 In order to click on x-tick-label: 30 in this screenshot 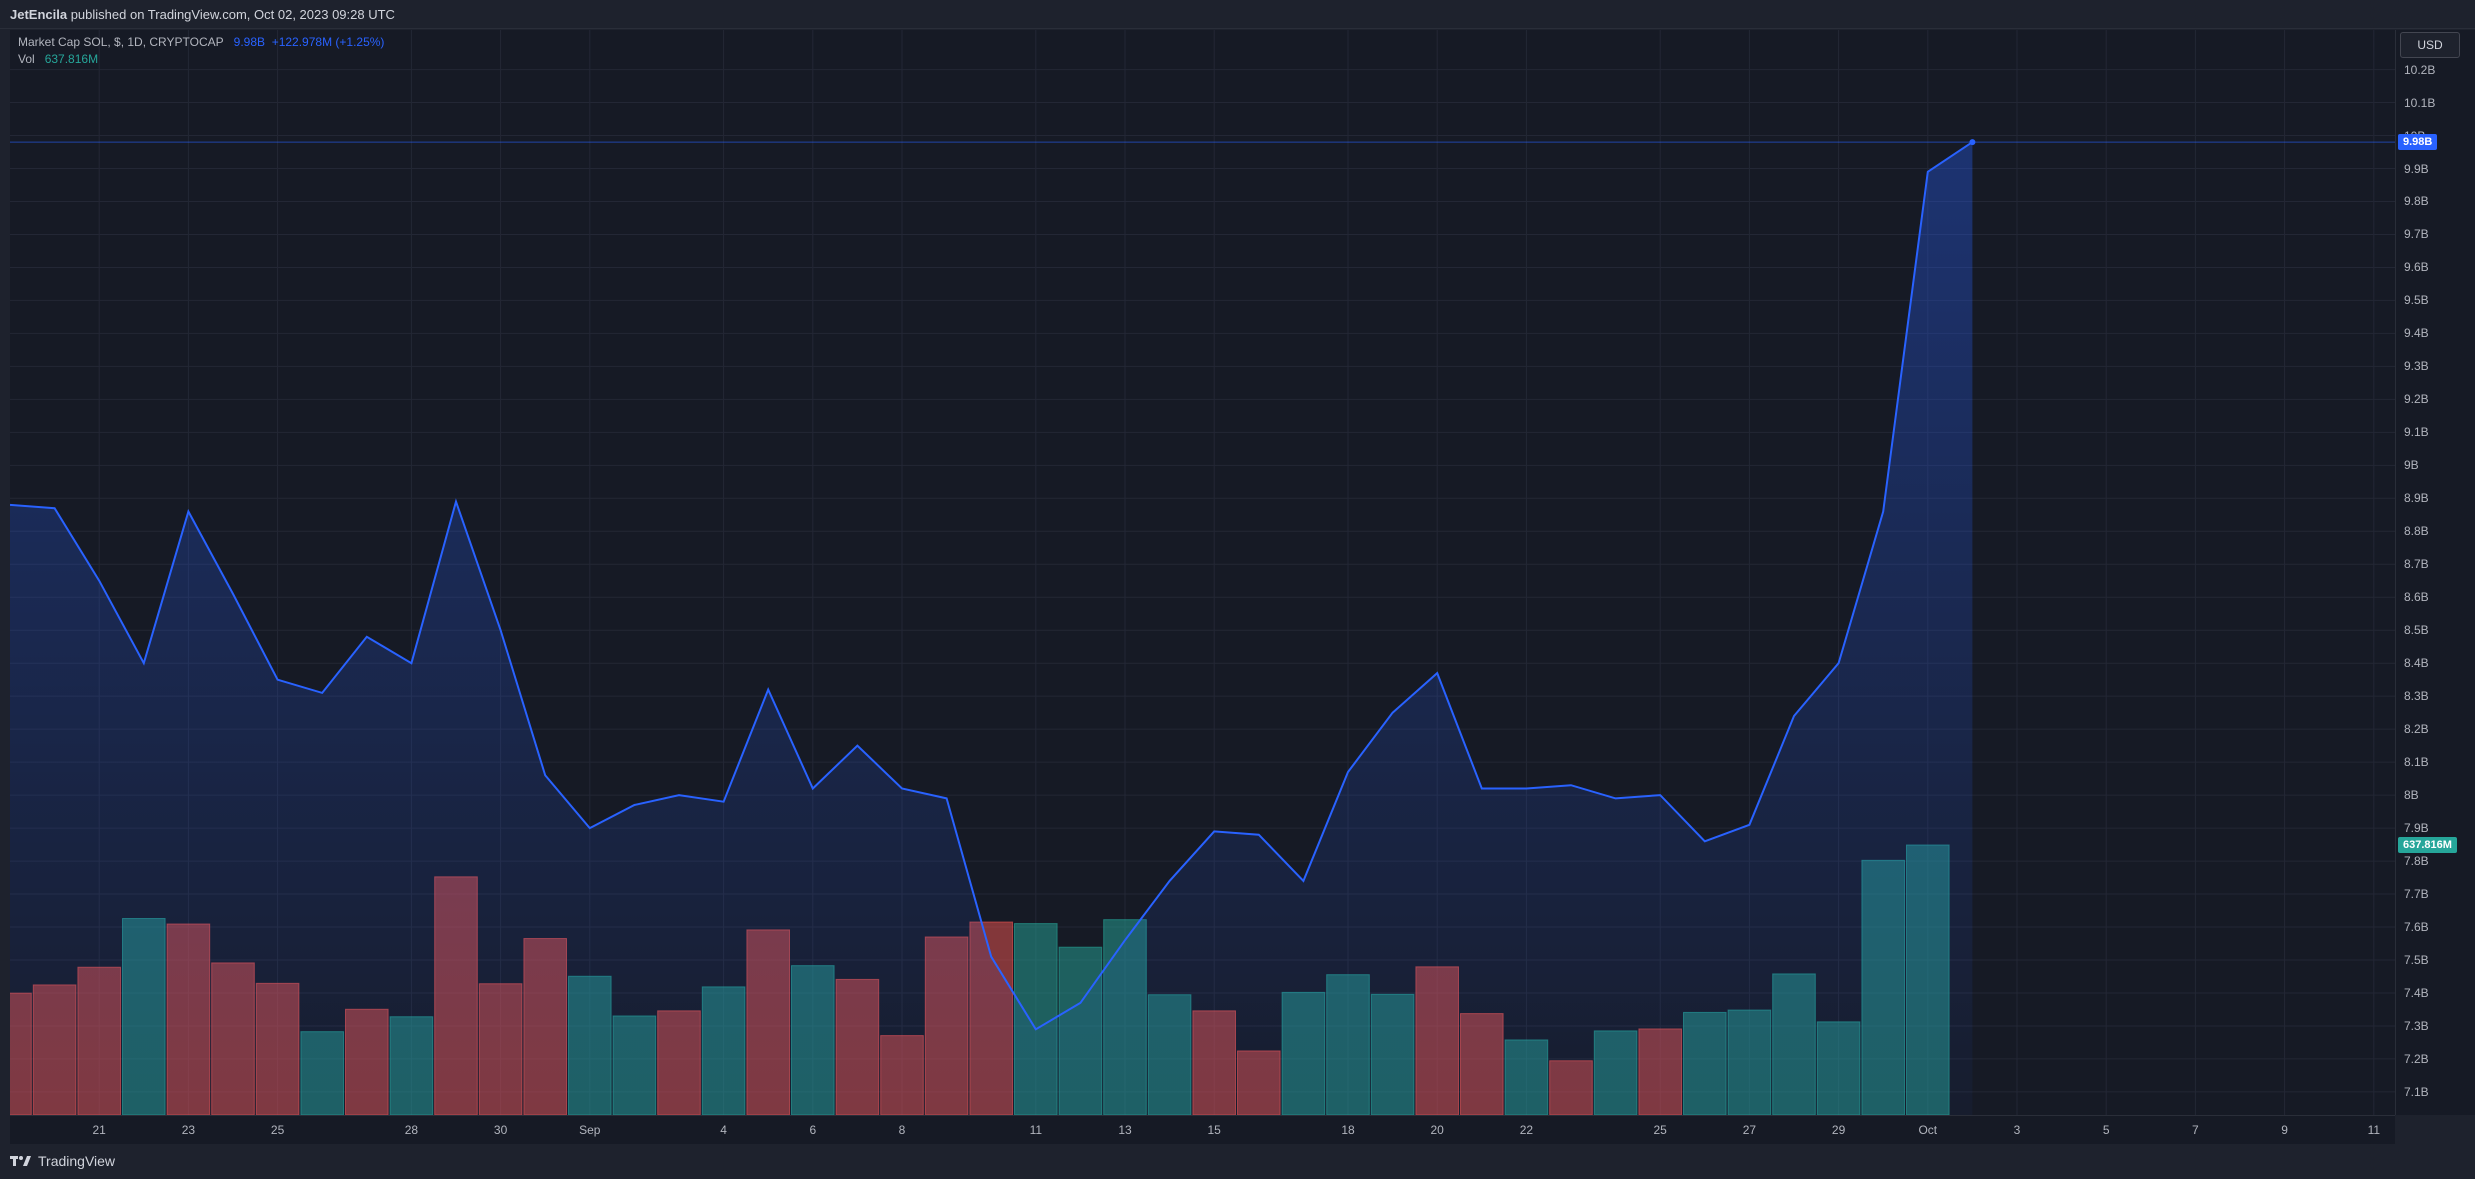, I will do `click(500, 1130)`.